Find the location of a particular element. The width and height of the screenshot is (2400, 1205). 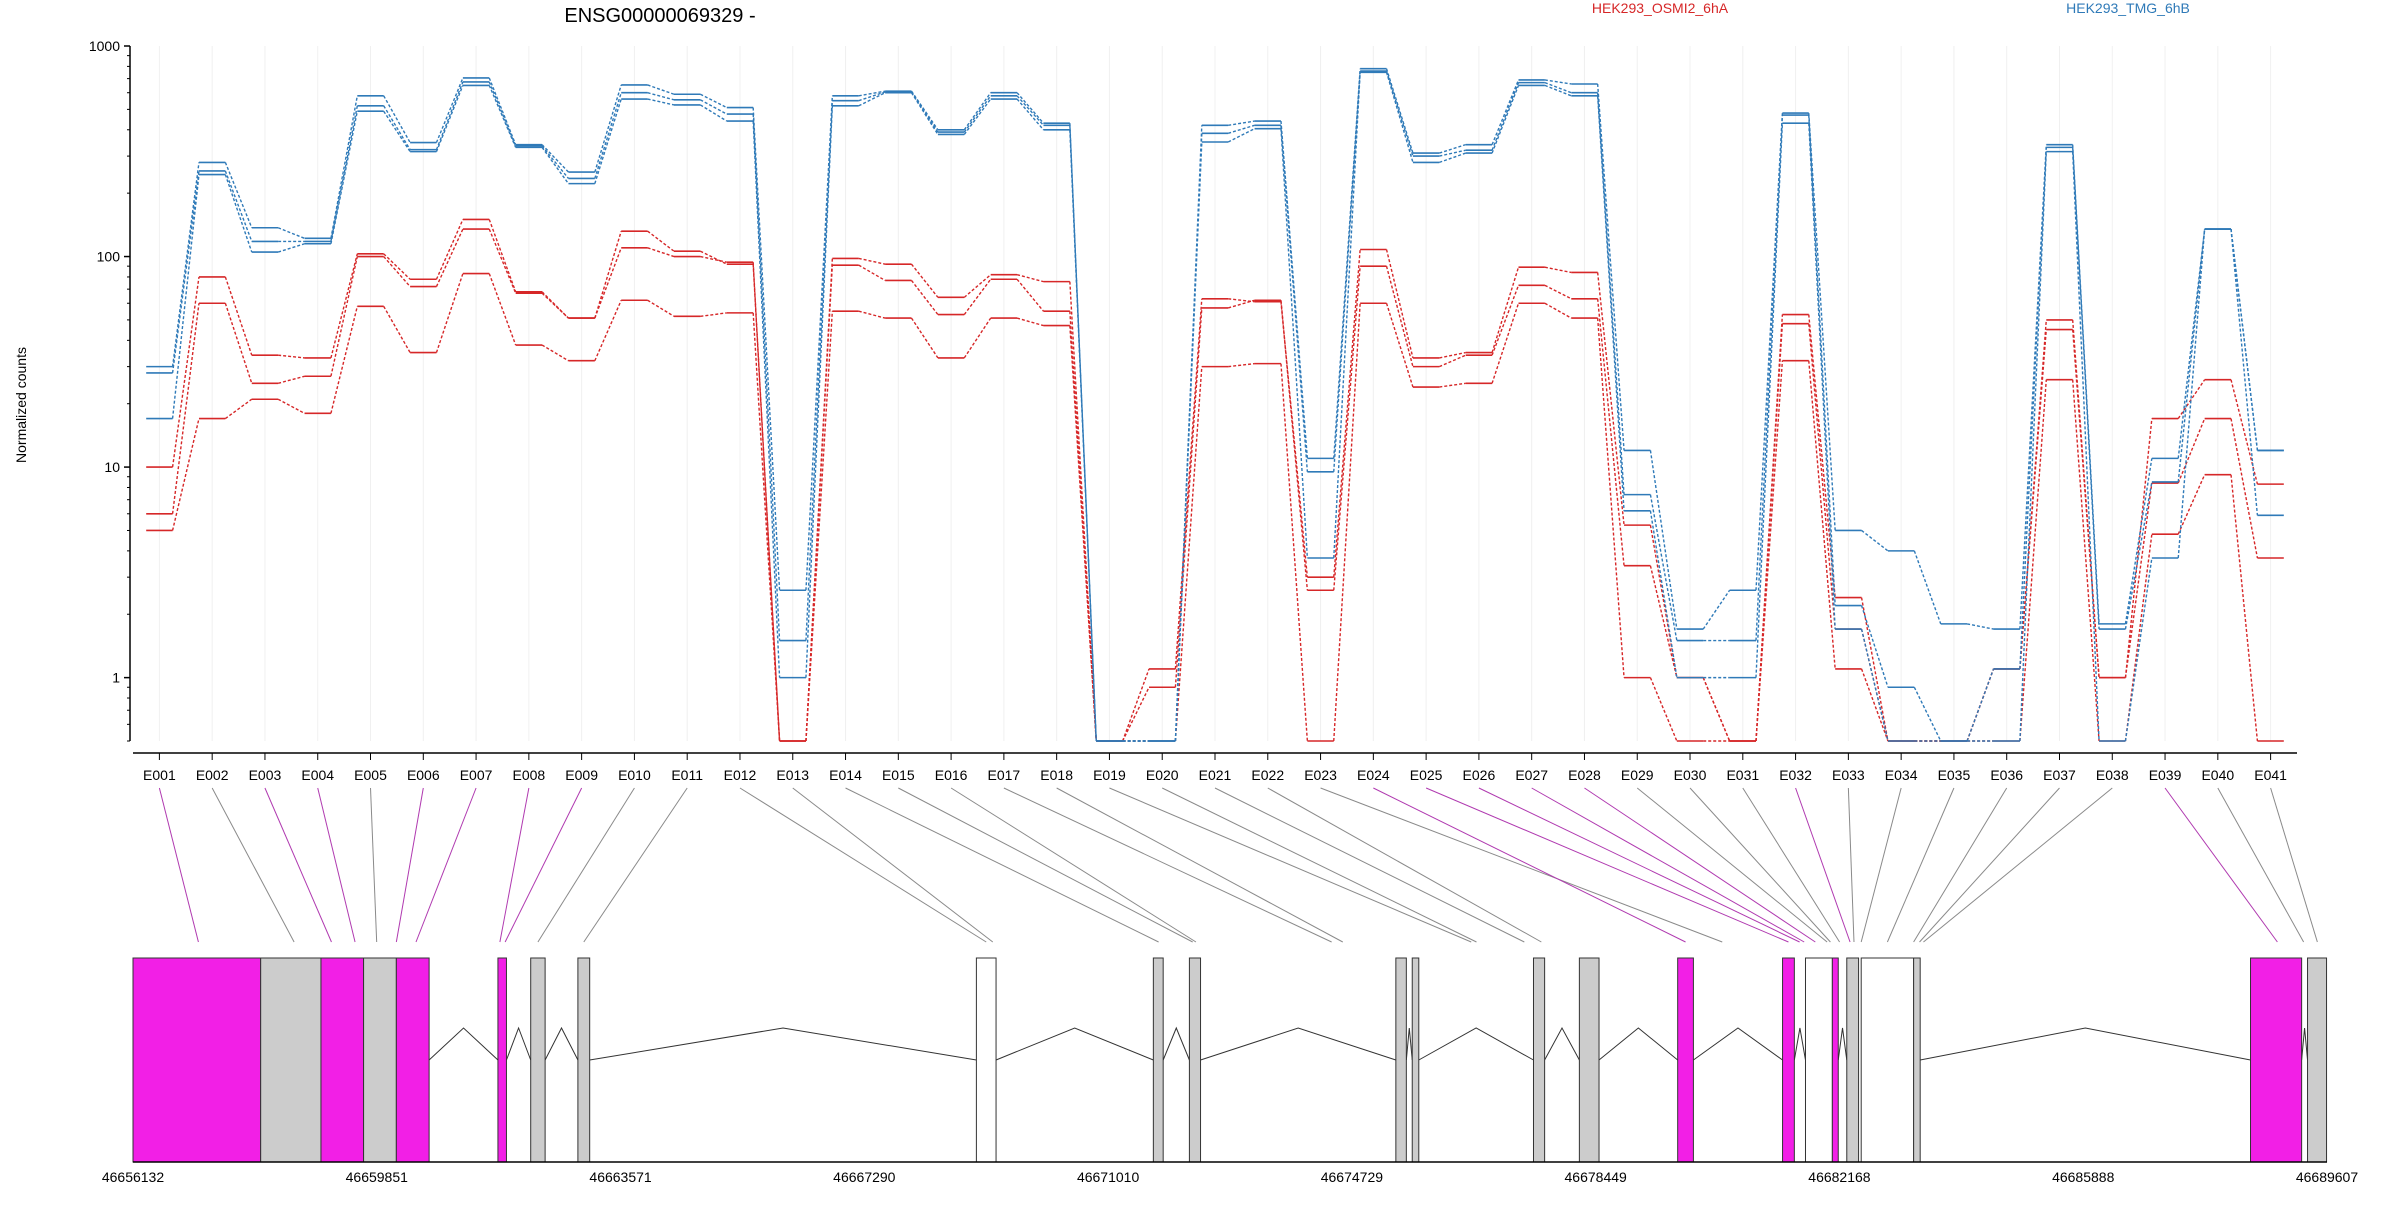

chart-title: ENSG00000069329 - is located at coordinates (659, 16).